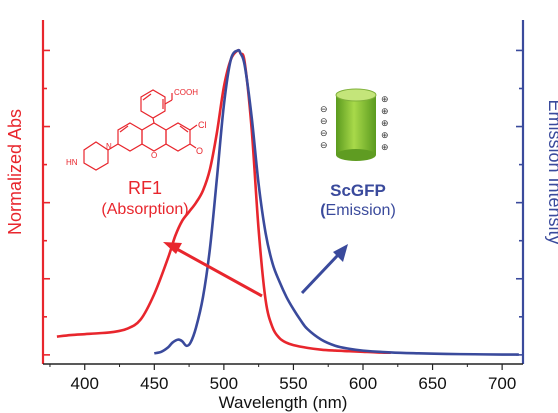  Describe the element at coordinates (213, 270) in the screenshot. I see `absorption-arrow` at that location.